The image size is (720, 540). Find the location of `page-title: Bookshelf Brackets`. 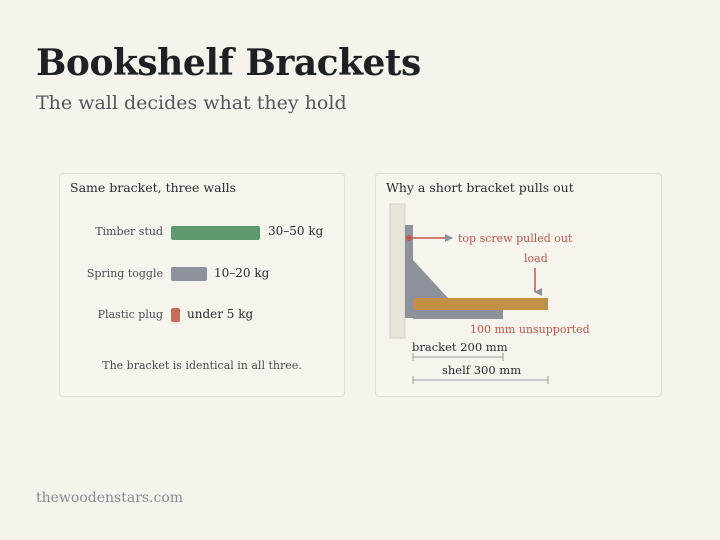

page-title: Bookshelf Brackets is located at coordinates (228, 63).